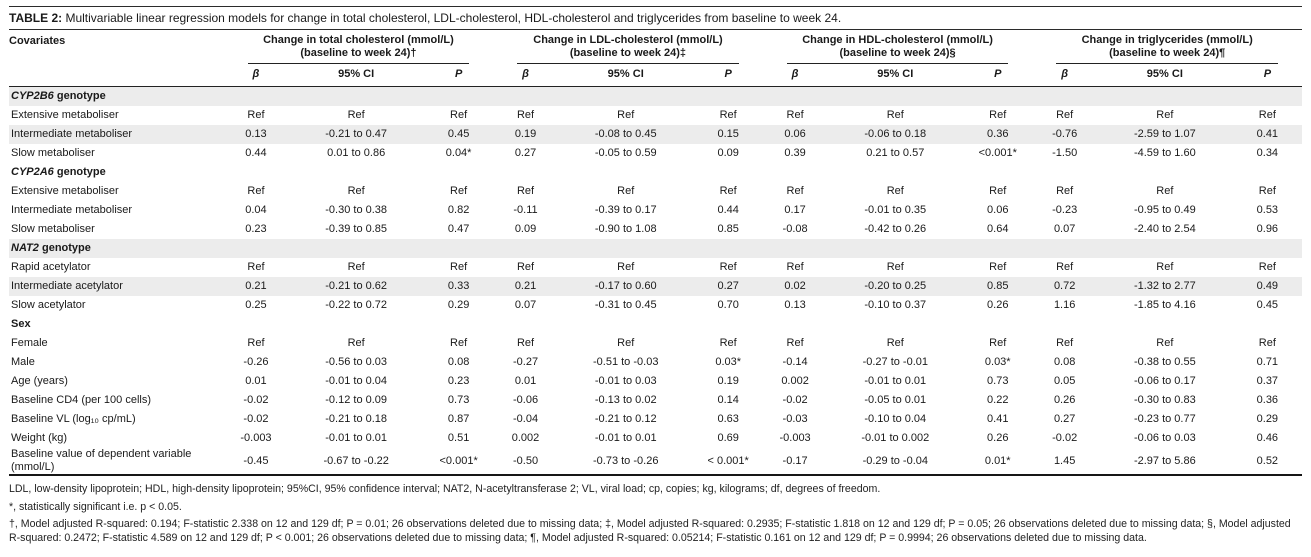 The height and width of the screenshot is (557, 1311). I want to click on value-cell: 0.44, so click(728, 210).